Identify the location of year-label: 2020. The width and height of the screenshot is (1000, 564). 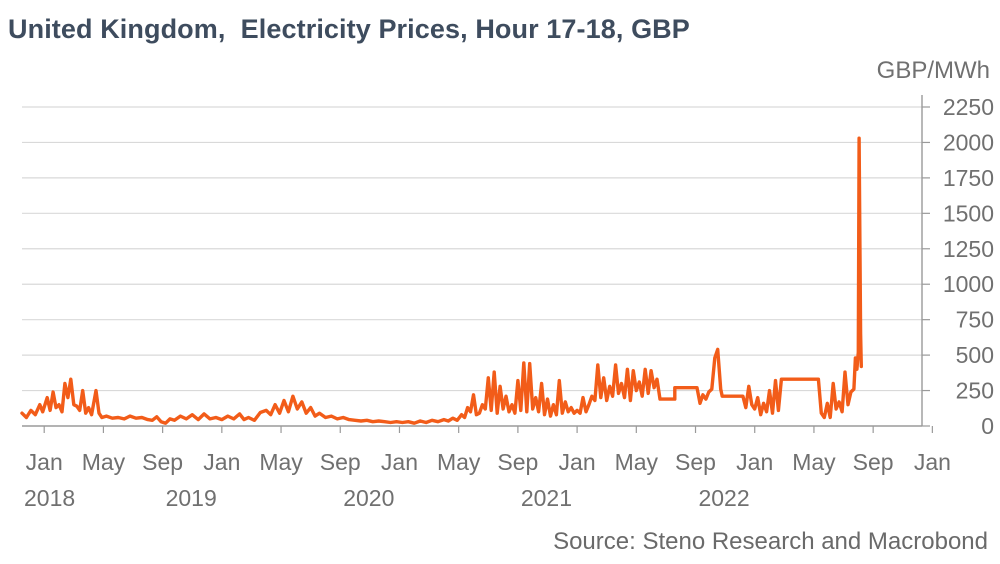
(368, 498).